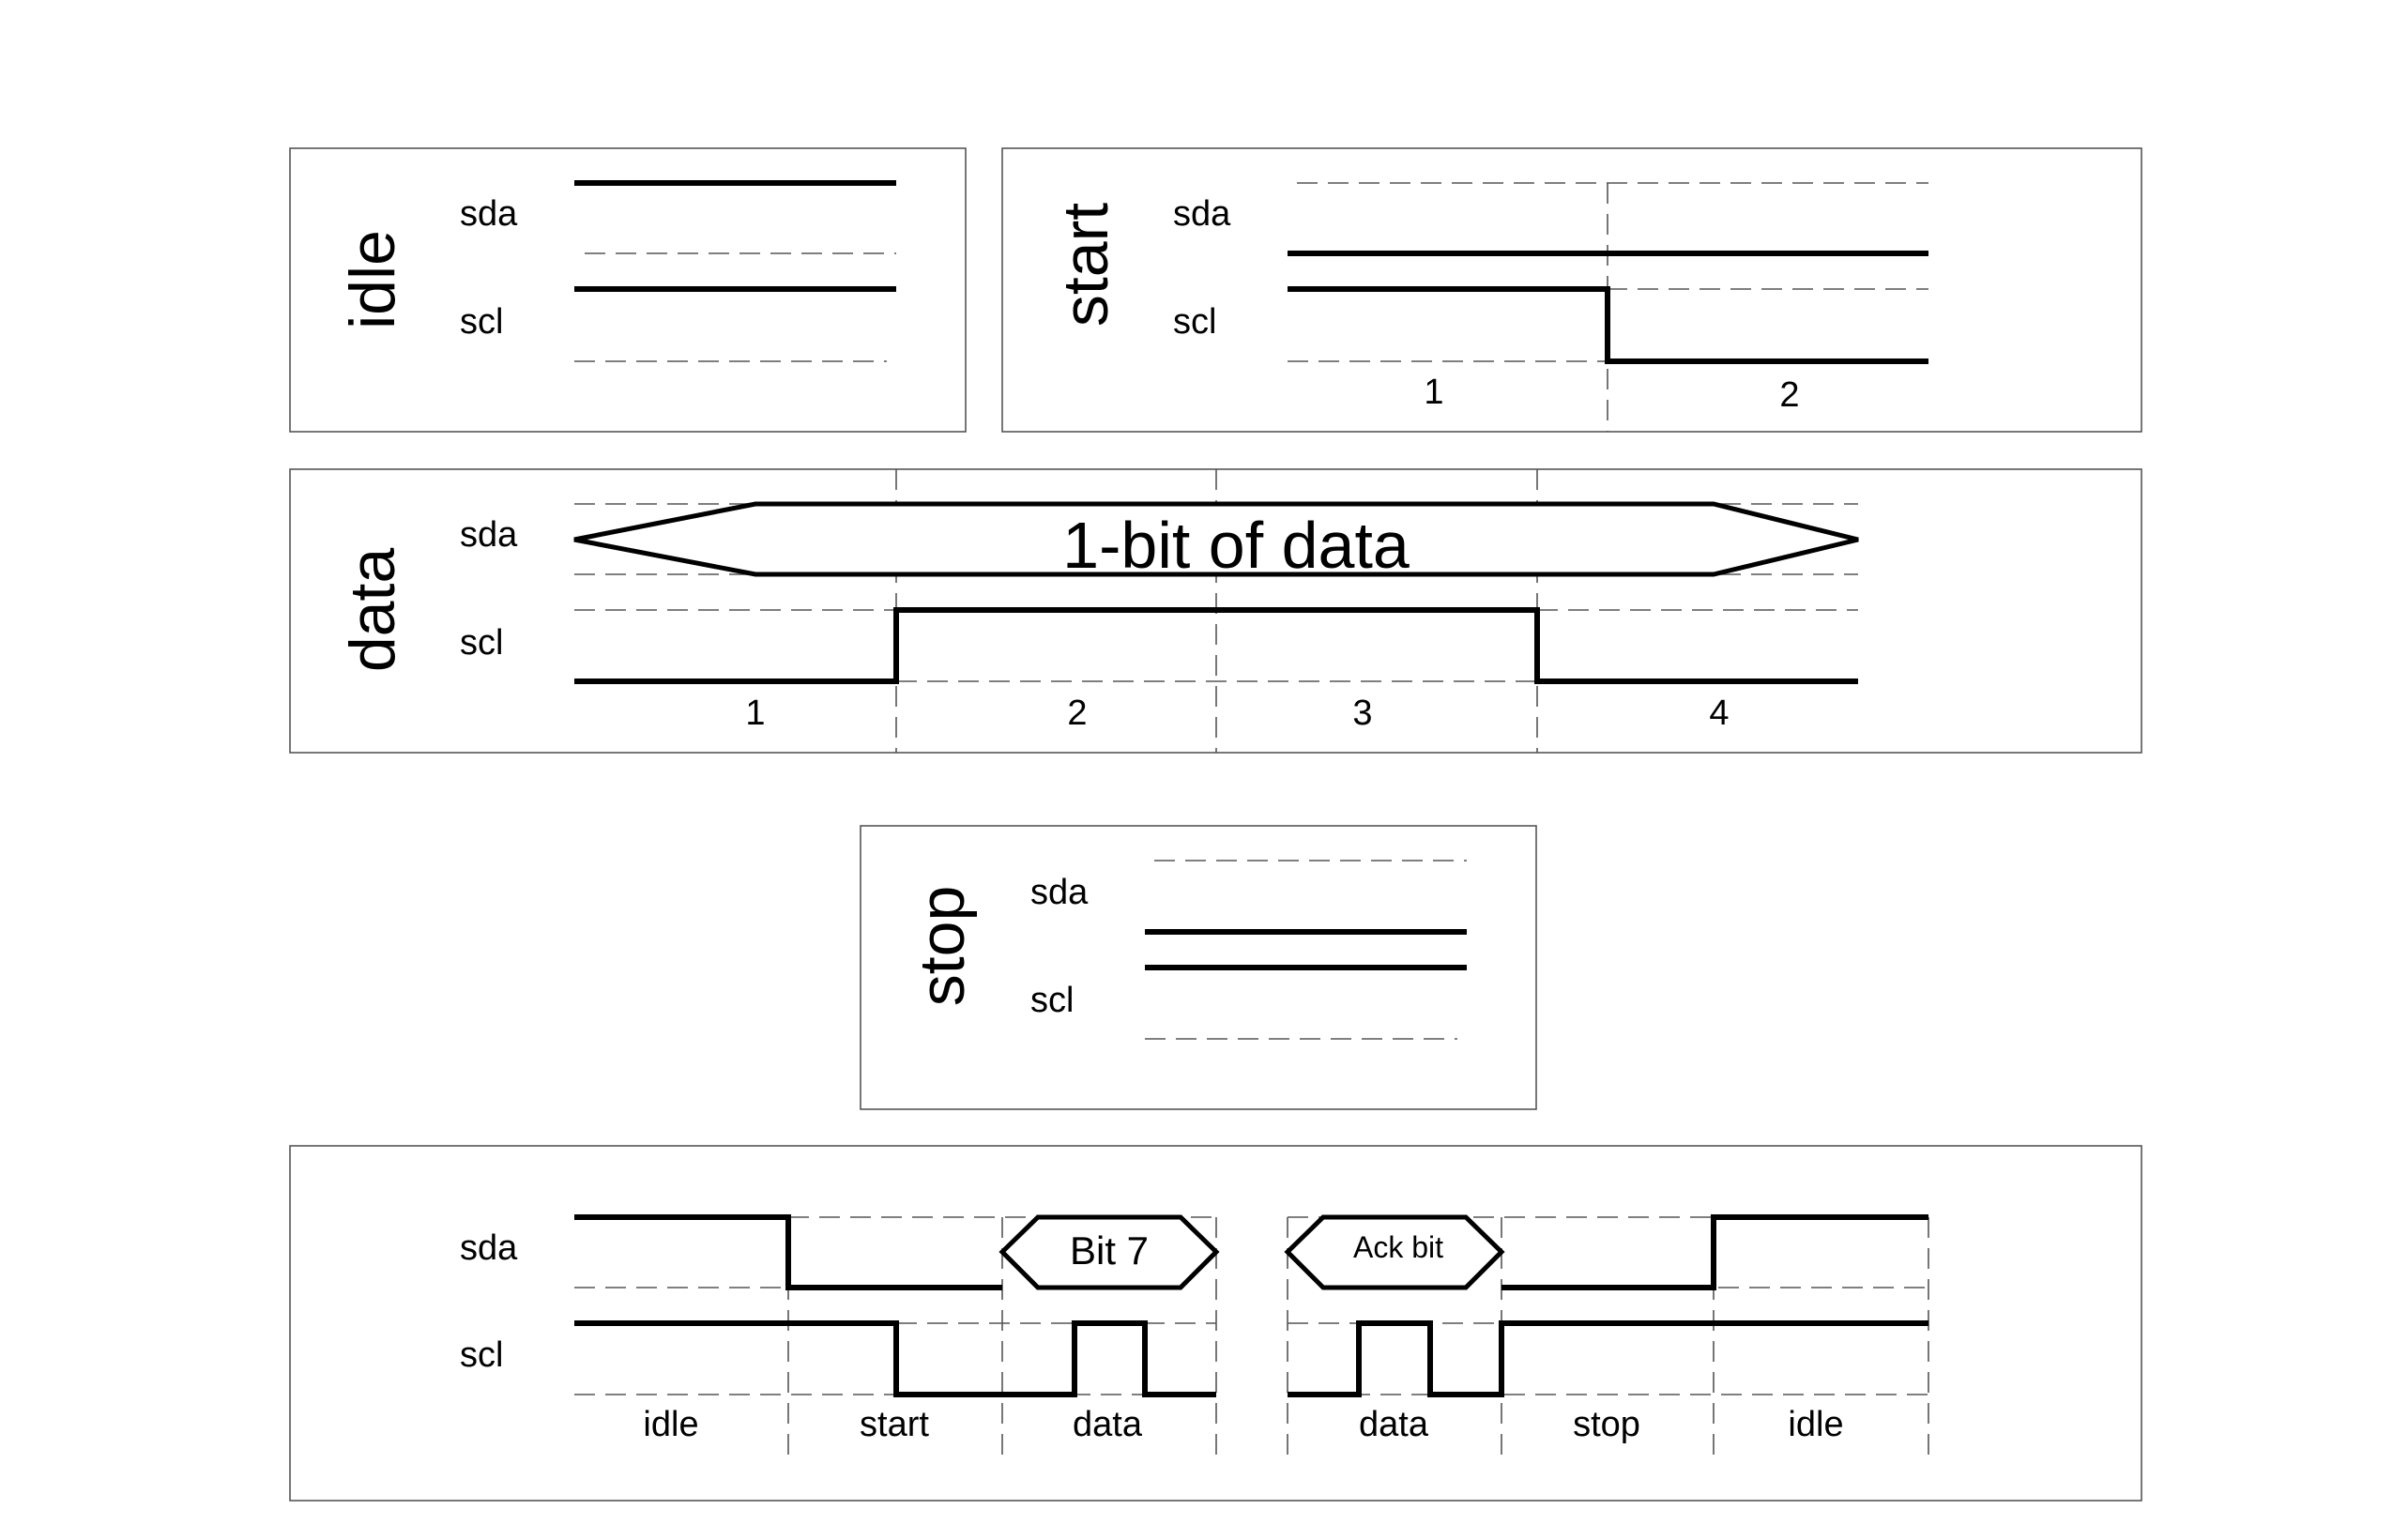  What do you see at coordinates (489, 535) in the screenshot?
I see `data-sda-label: sda` at bounding box center [489, 535].